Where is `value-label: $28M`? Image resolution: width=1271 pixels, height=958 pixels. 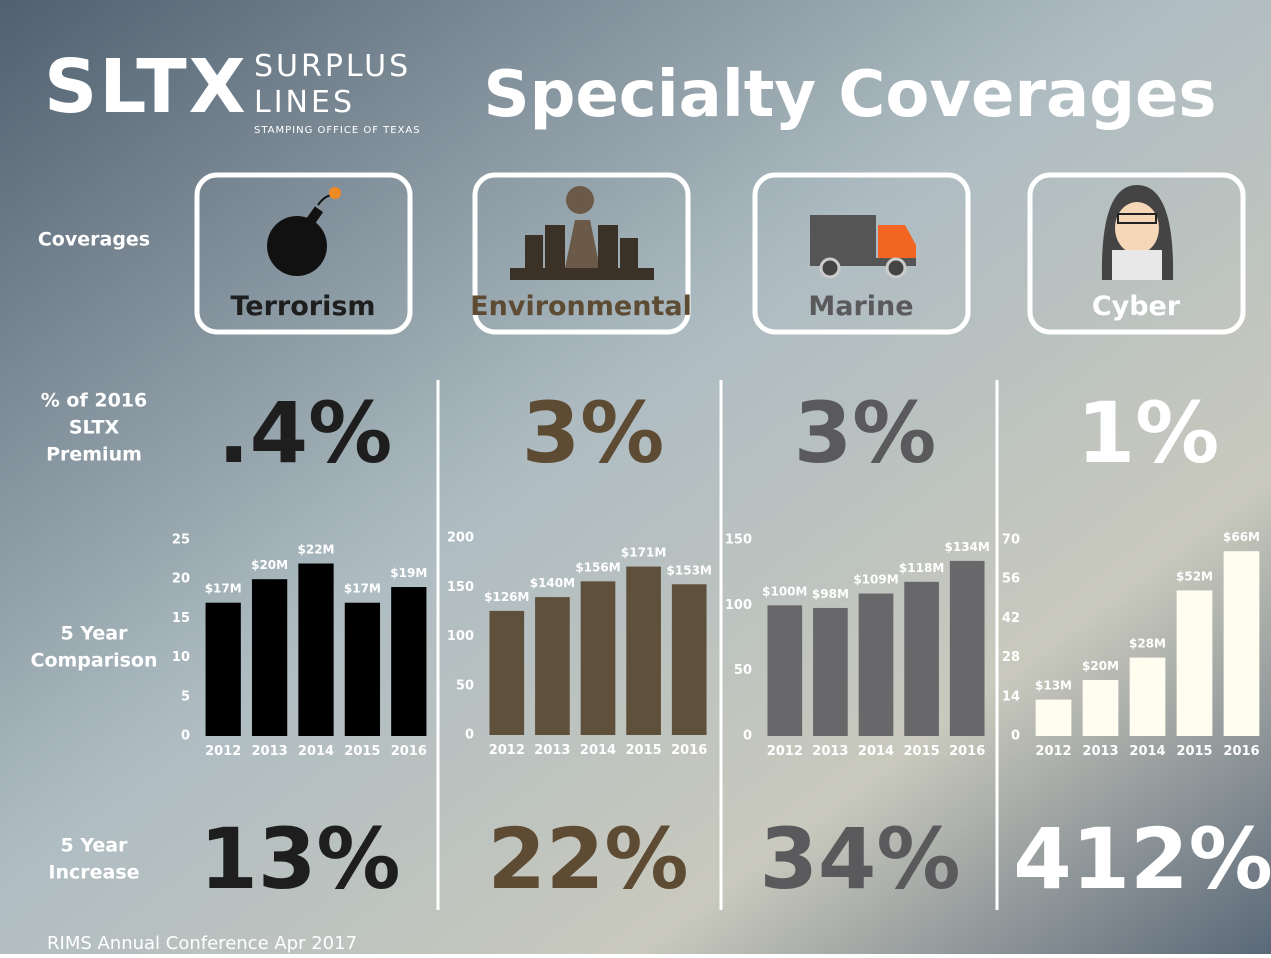 value-label: $28M is located at coordinates (1147, 644).